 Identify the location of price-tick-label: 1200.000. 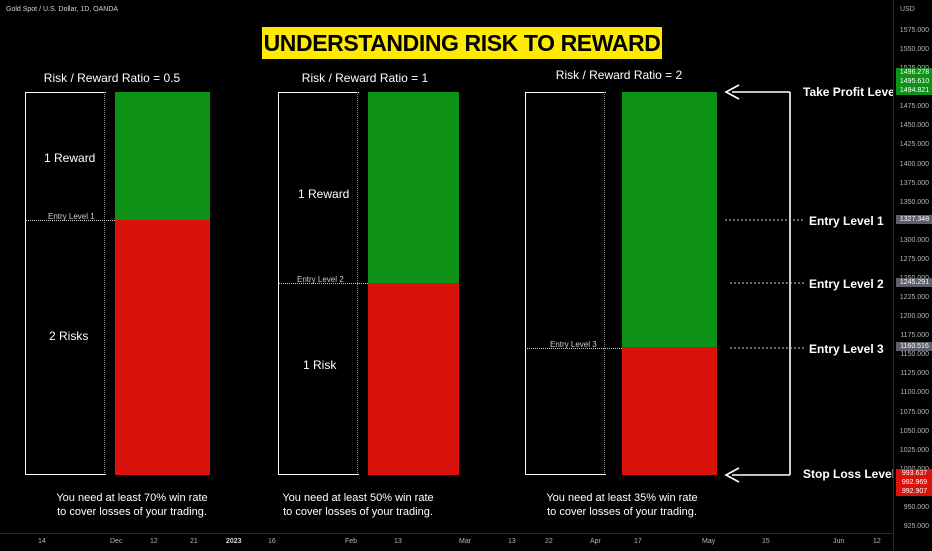
(914, 317).